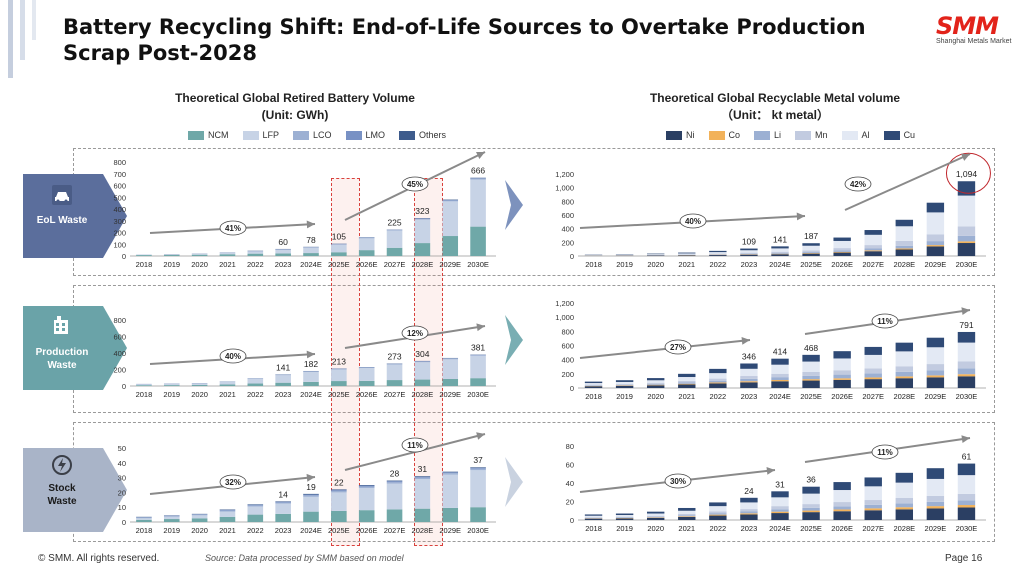 The width and height of the screenshot is (1024, 574). What do you see at coordinates (964, 558) in the screenshot?
I see `page-number: Page 16` at bounding box center [964, 558].